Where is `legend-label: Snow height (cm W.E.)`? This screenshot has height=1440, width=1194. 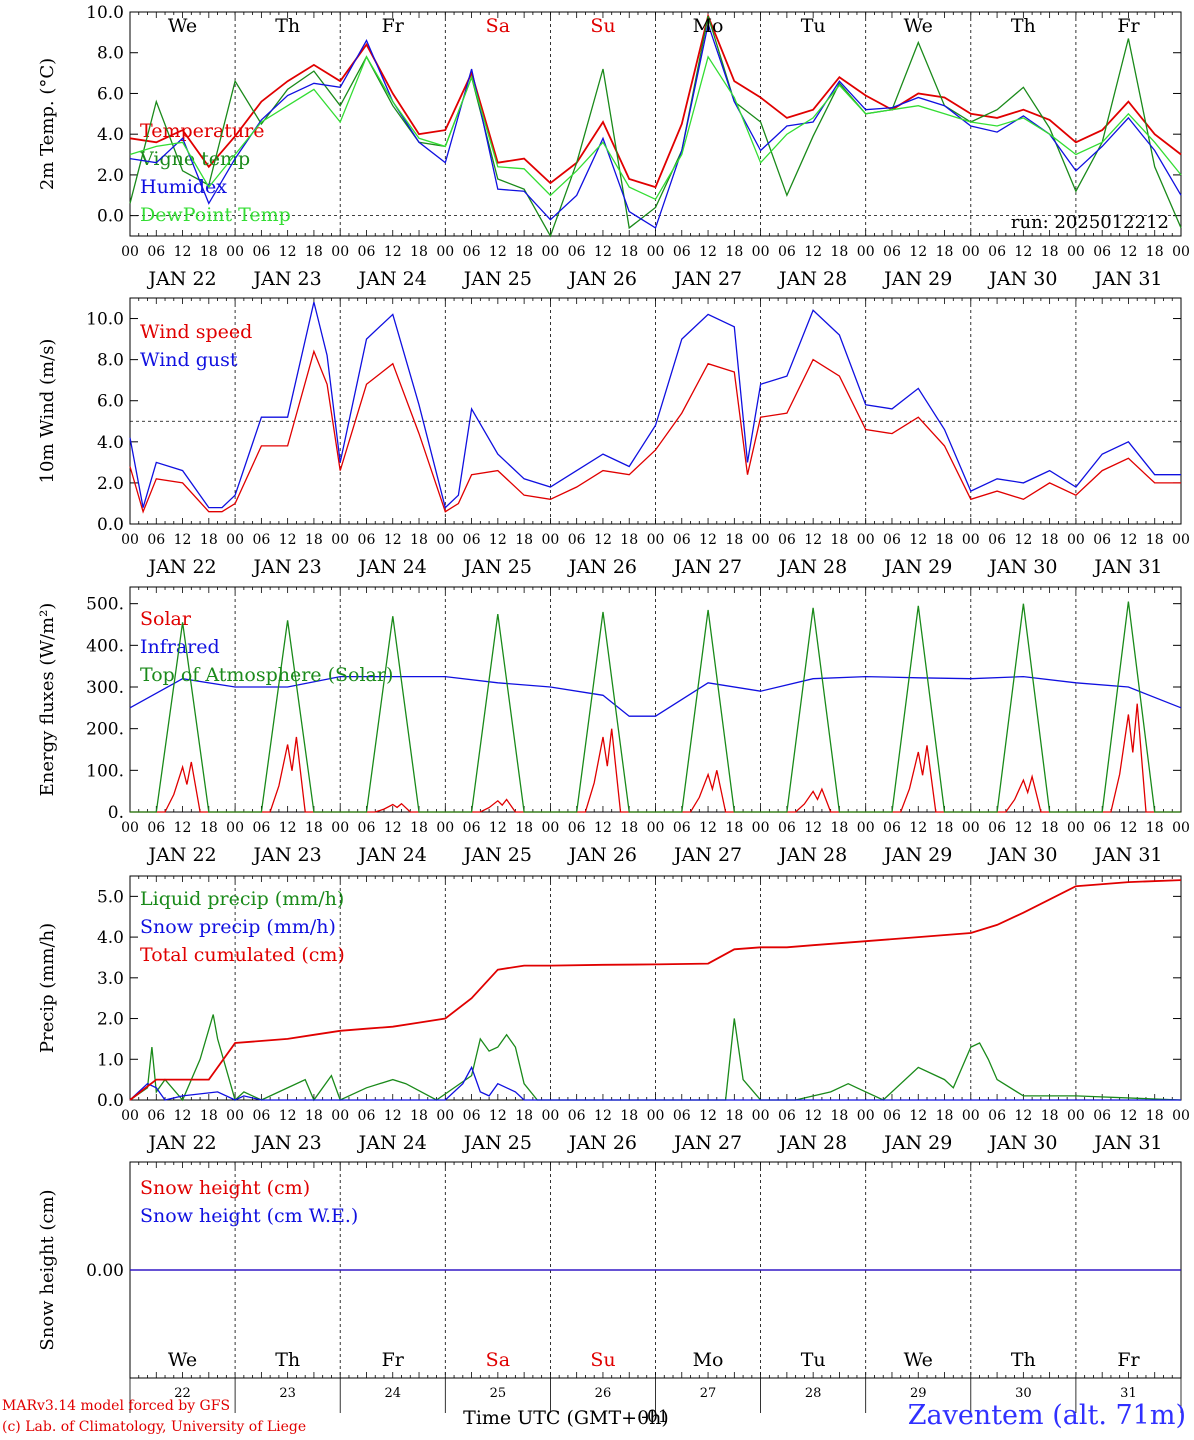
legend-label: Snow height (cm W.E.) is located at coordinates (249, 1216).